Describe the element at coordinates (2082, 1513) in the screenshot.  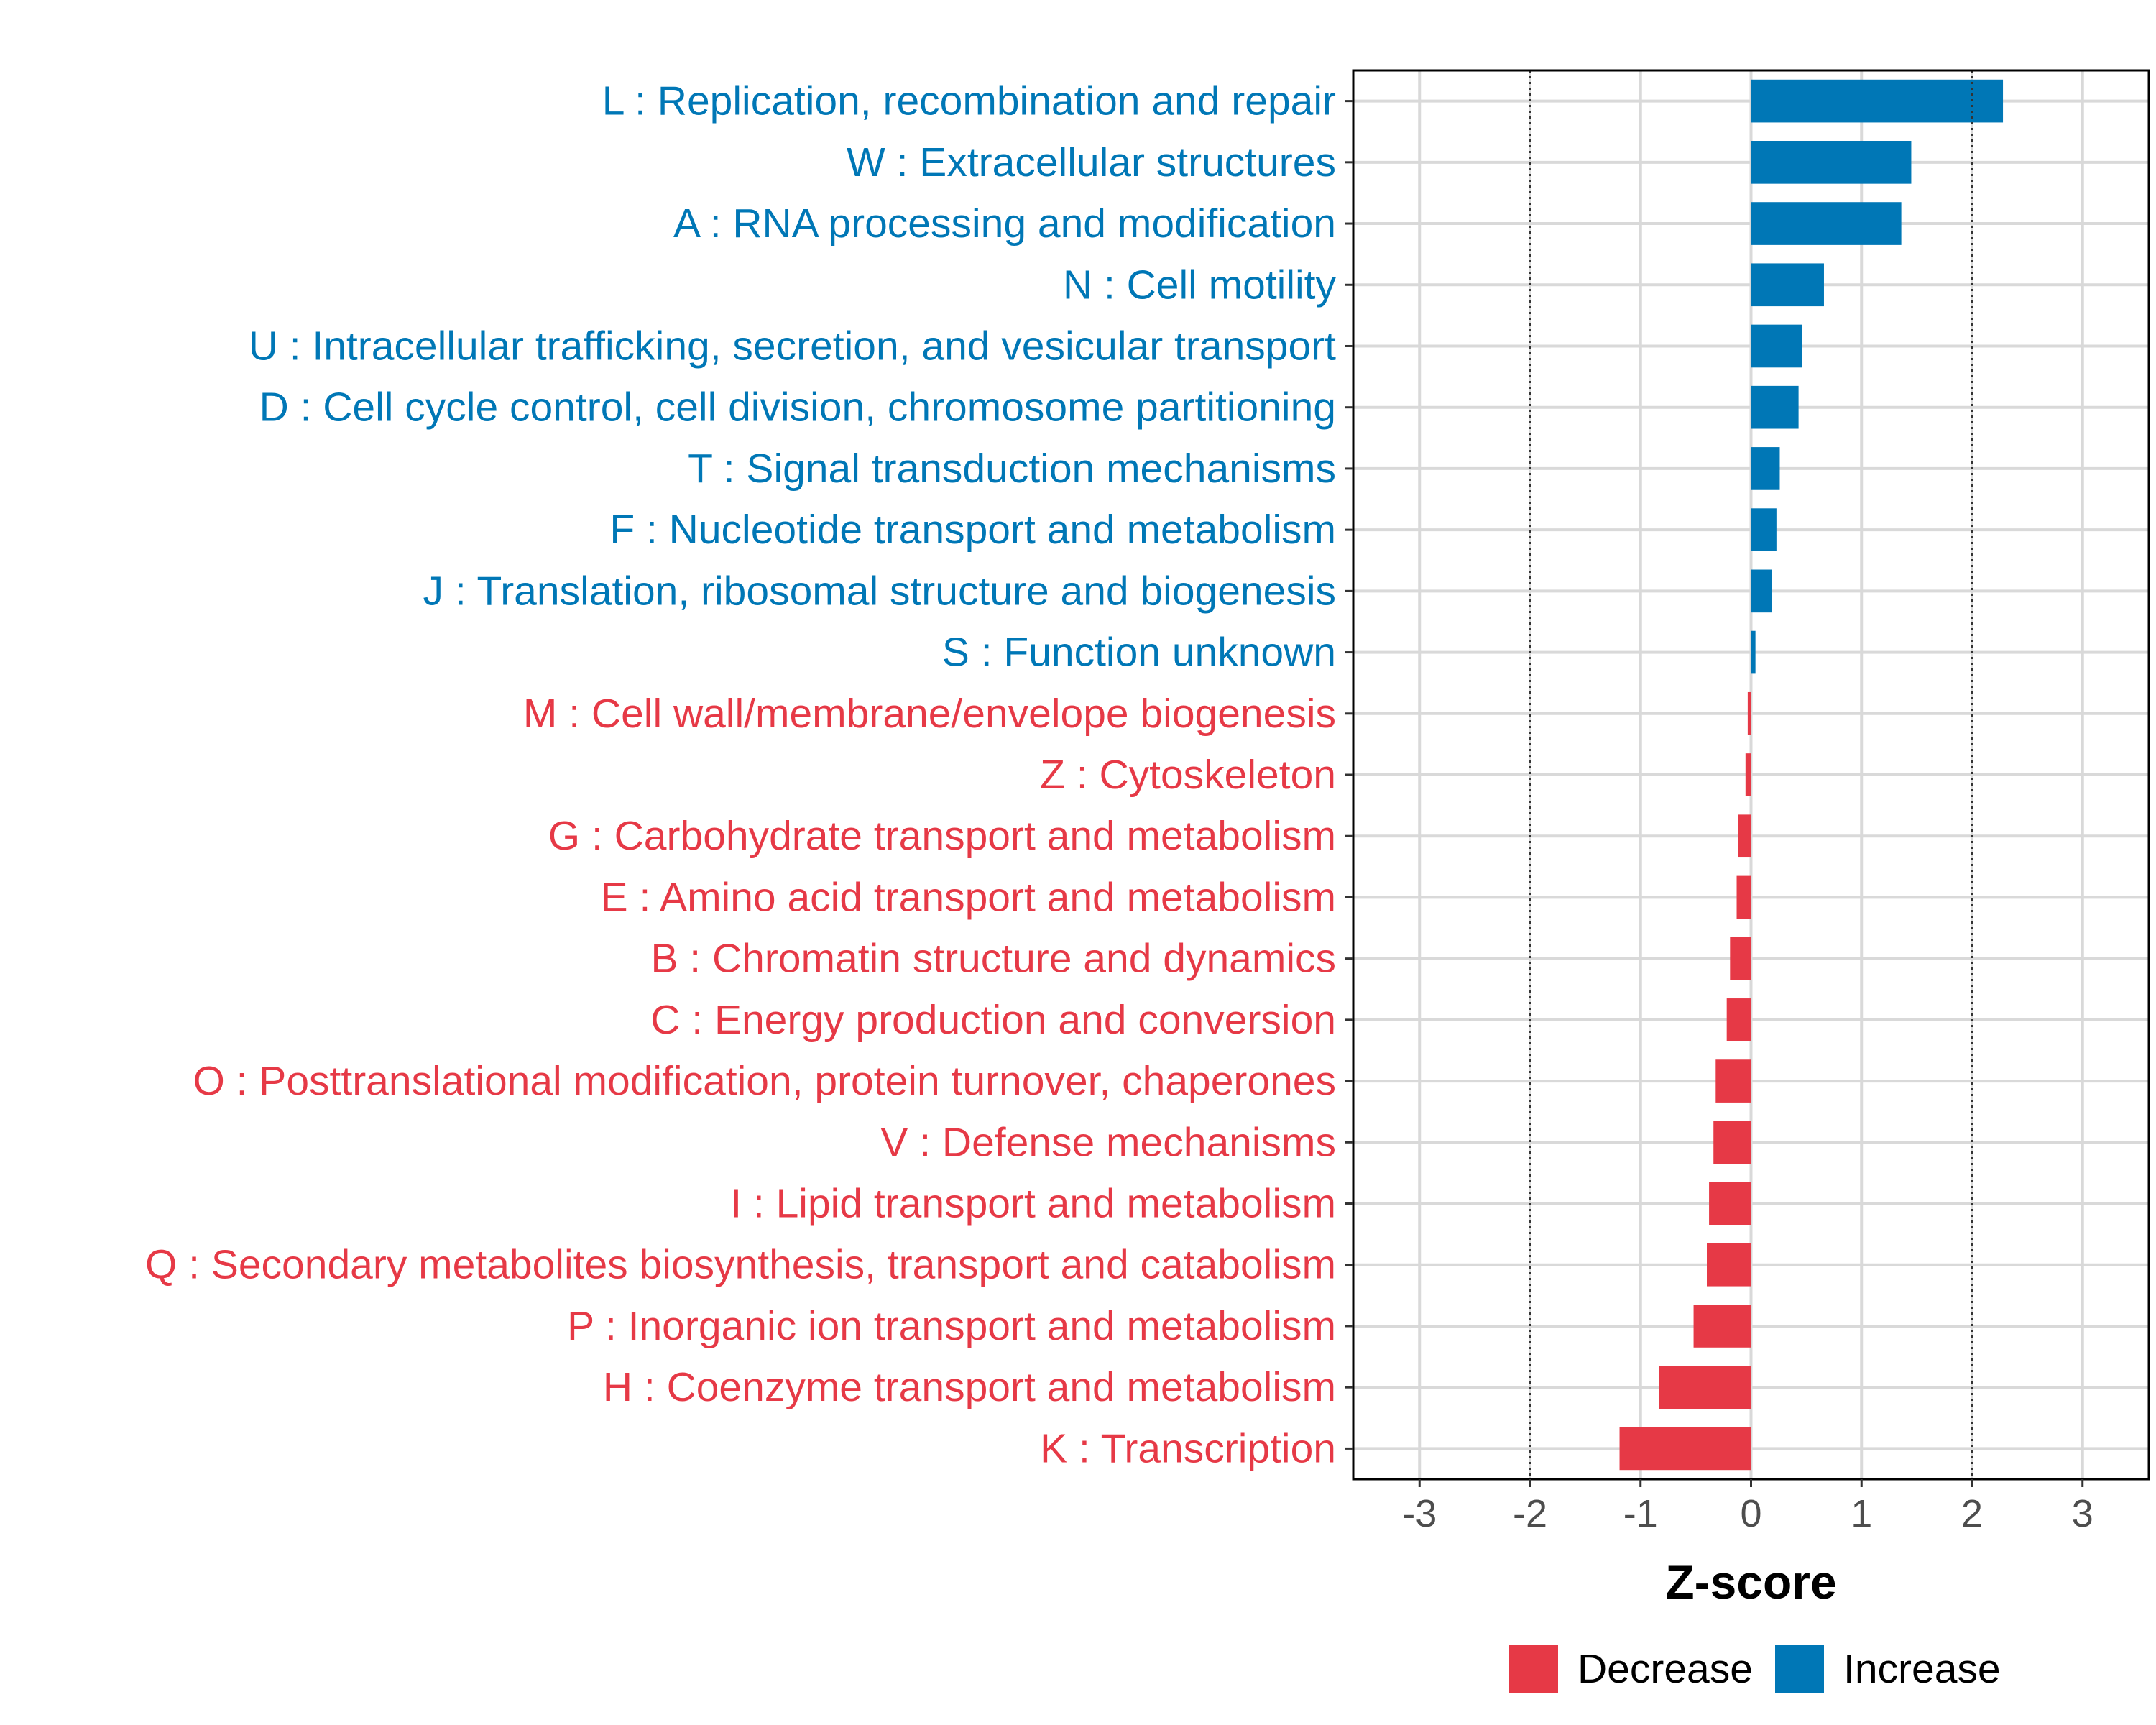
I see `x-tick-label: 3` at that location.